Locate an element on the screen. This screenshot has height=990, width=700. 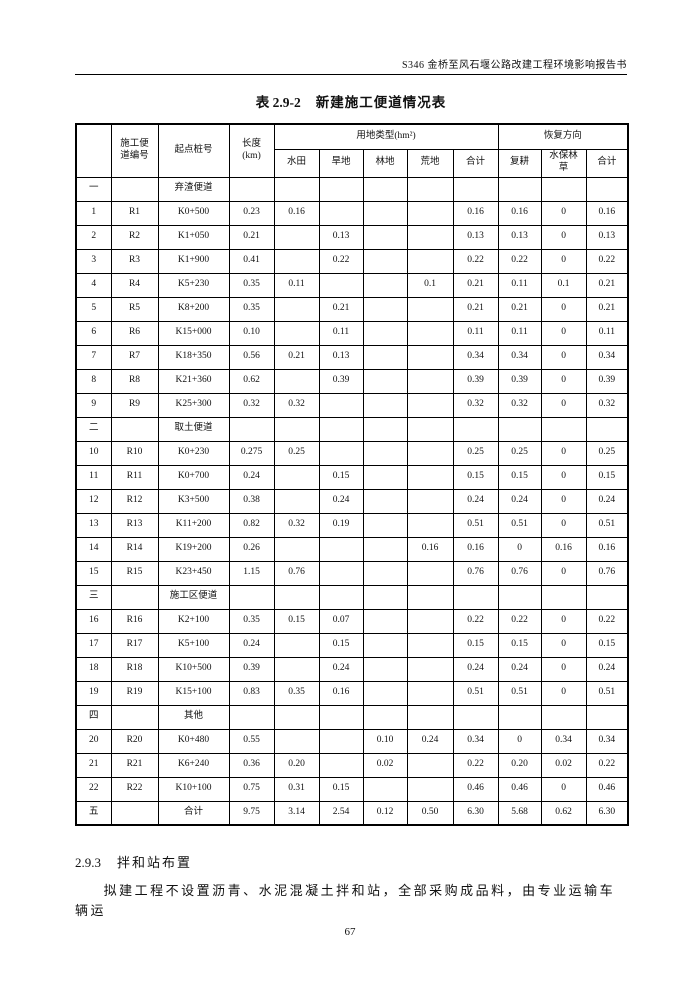
table-cell: K23+450 is located at coordinates (193, 573).